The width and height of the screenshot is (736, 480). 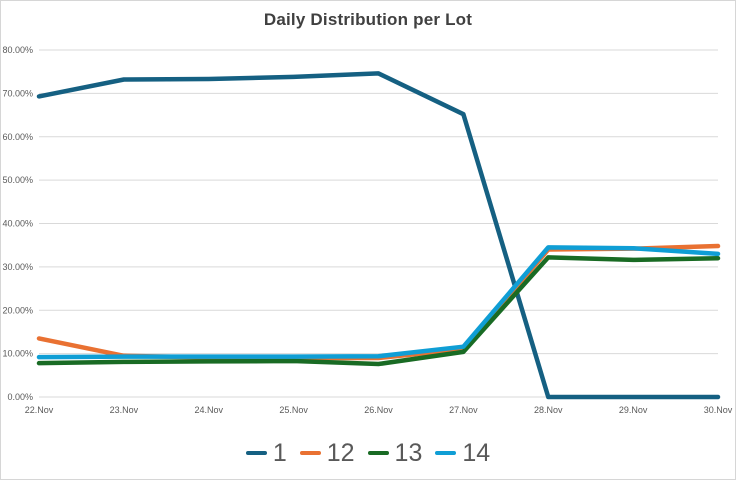 What do you see at coordinates (340, 452) in the screenshot?
I see `legend-label-12: 12` at bounding box center [340, 452].